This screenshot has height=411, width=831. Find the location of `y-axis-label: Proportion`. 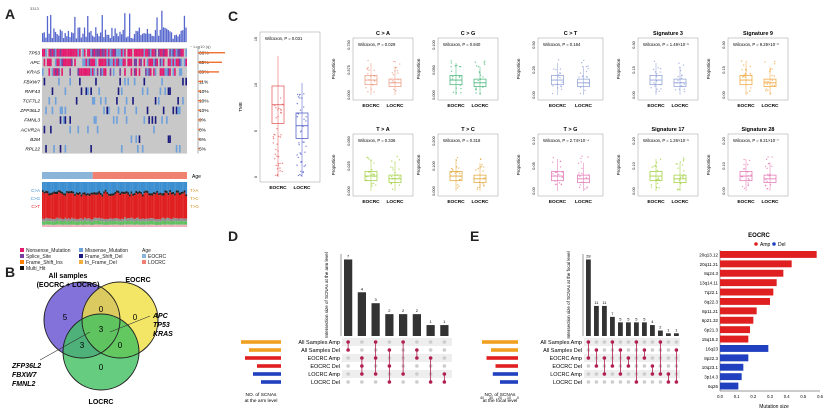

y-axis-label: Proportion is located at coordinates (418, 68).